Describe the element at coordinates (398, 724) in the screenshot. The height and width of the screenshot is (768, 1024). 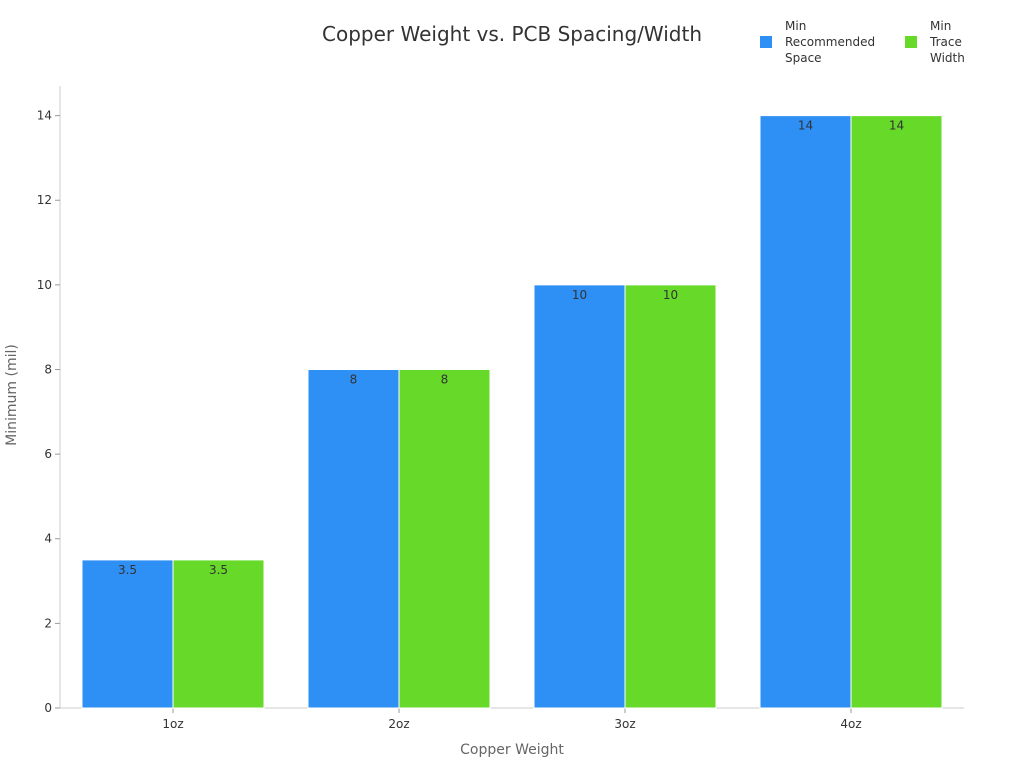
I see `x-tick-label: 2oz` at that location.